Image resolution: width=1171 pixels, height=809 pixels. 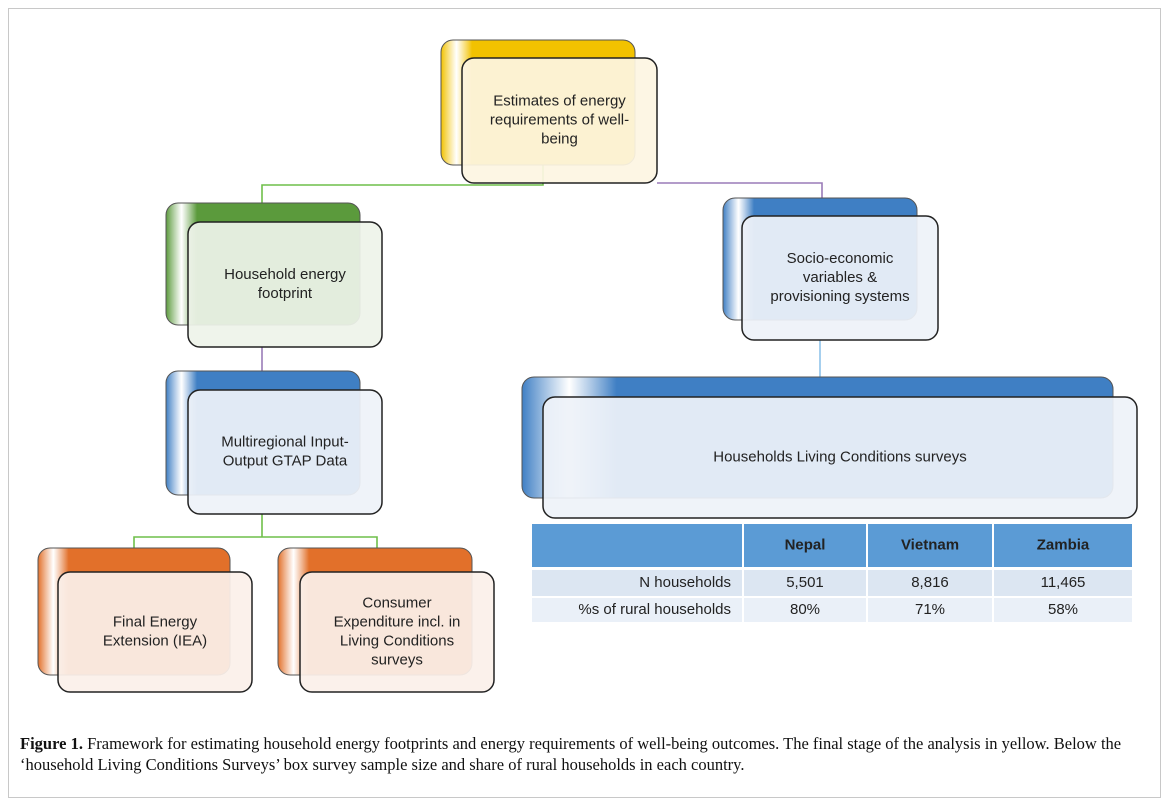 What do you see at coordinates (559, 138) in the screenshot?
I see `node-label: being` at bounding box center [559, 138].